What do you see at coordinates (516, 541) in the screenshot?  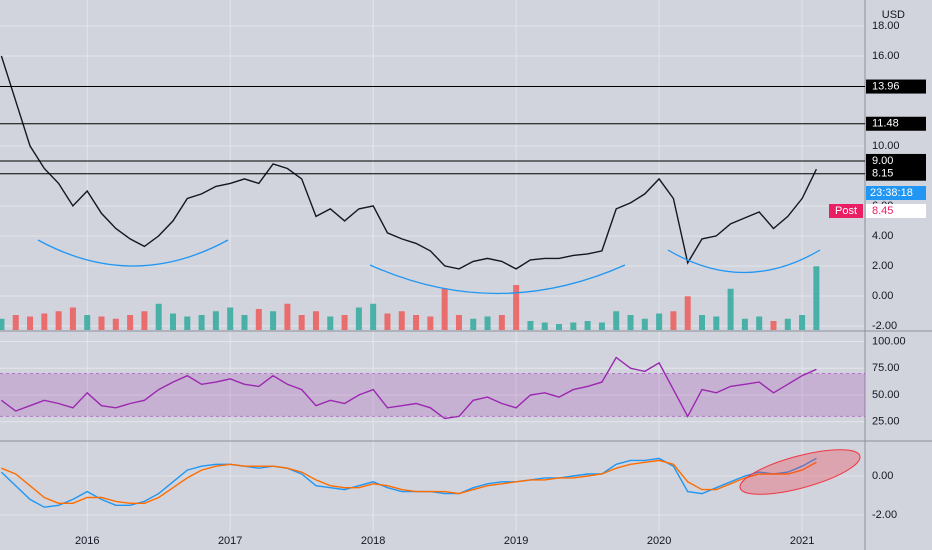 I see `x-tick-label: 2019` at bounding box center [516, 541].